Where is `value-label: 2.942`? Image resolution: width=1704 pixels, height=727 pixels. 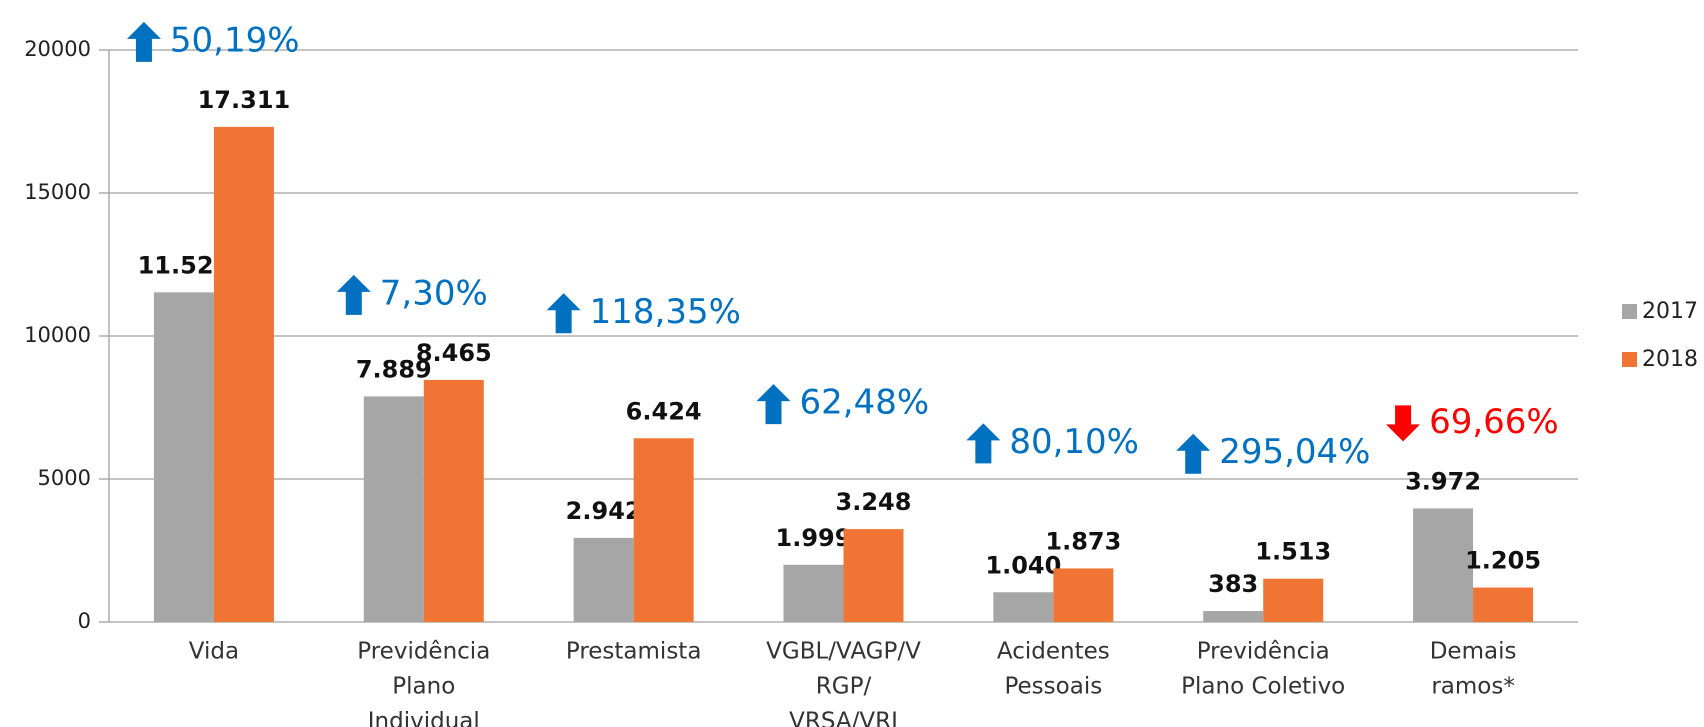 value-label: 2.942 is located at coordinates (604, 511).